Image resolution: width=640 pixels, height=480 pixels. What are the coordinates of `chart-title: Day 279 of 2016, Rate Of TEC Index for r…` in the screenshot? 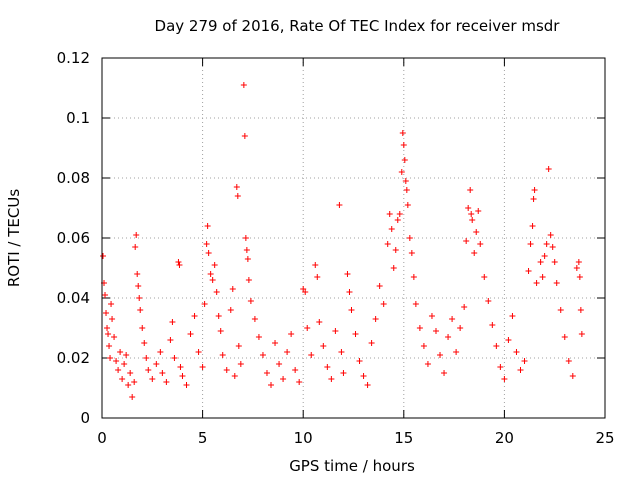 It's located at (358, 26).